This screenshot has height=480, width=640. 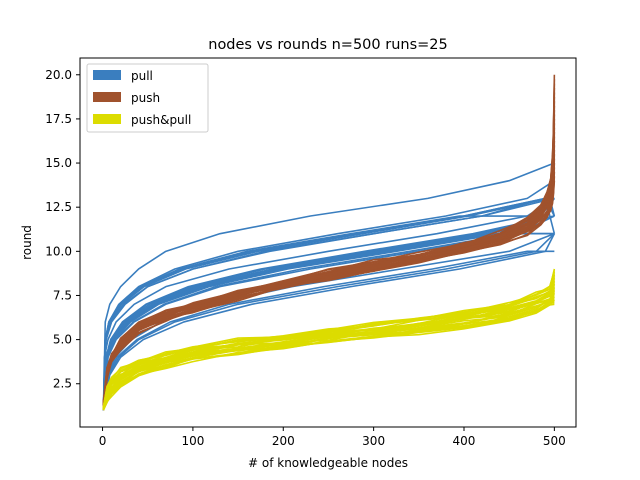 What do you see at coordinates (58, 163) in the screenshot?
I see `y-tick-label: 15.0` at bounding box center [58, 163].